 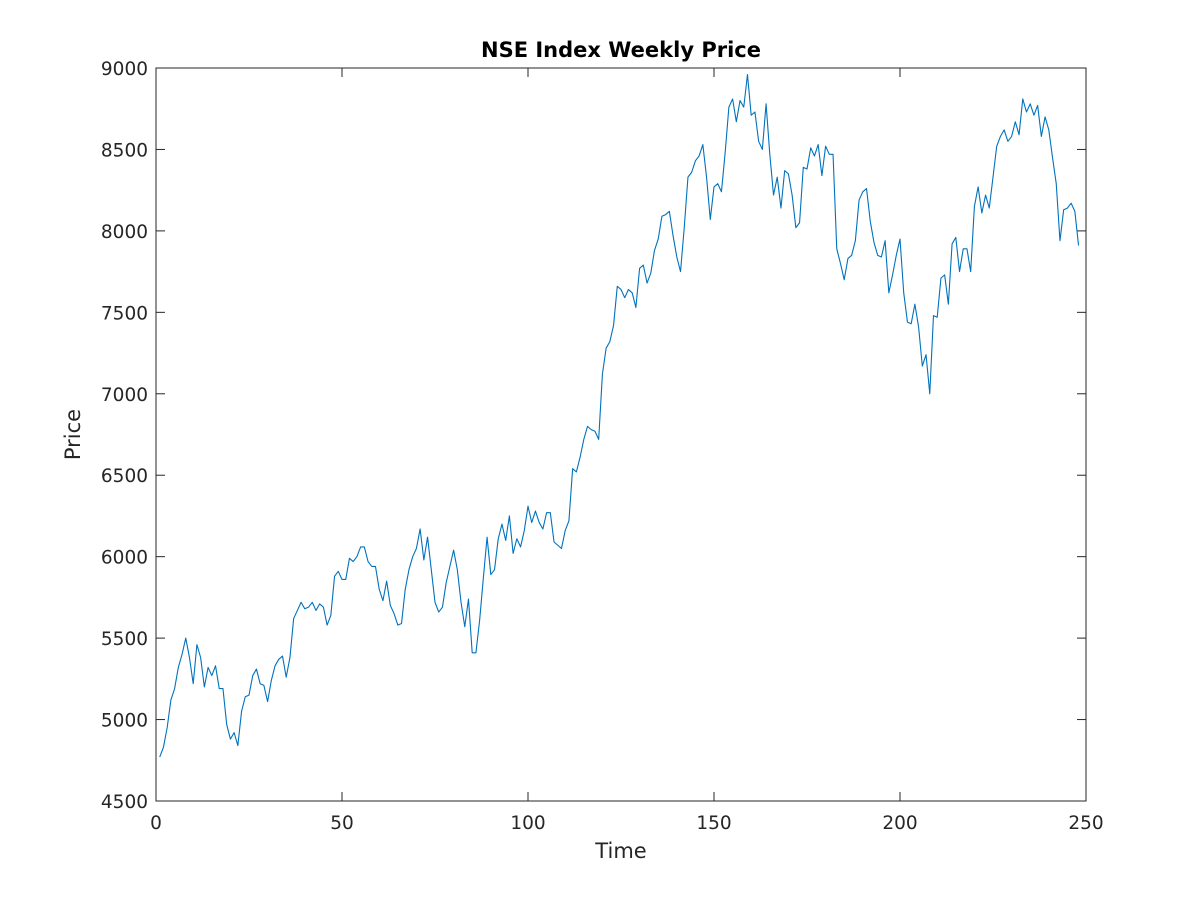 I want to click on y-tick-label: 9000, so click(x=124, y=69).